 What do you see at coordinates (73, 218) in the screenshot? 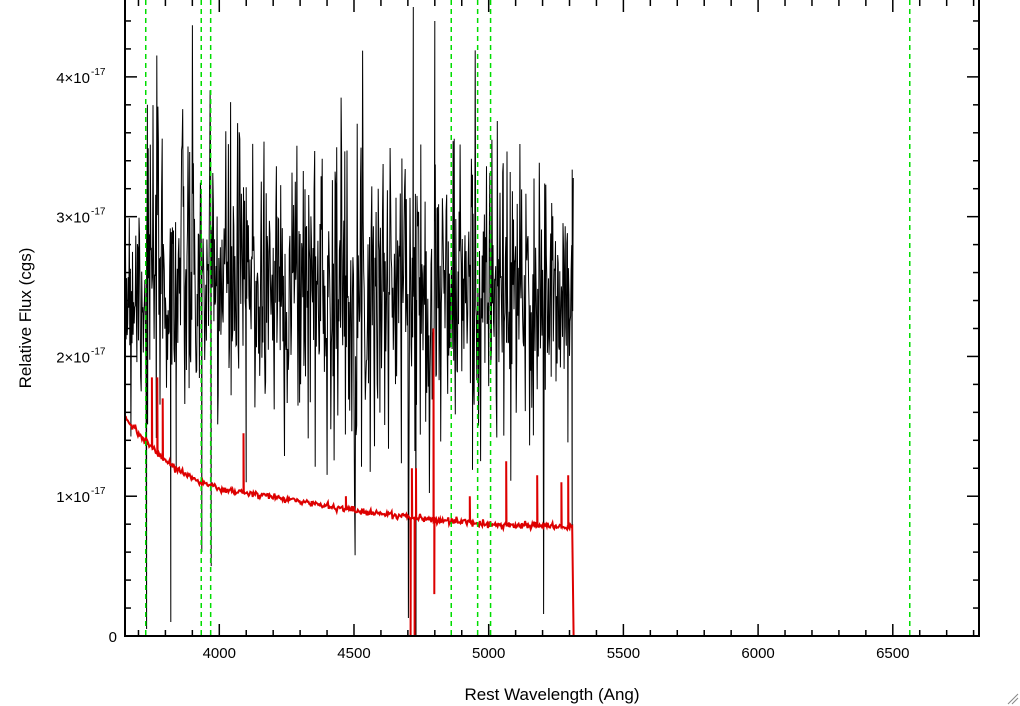
I see `y-tick-label: 3×10` at bounding box center [73, 218].